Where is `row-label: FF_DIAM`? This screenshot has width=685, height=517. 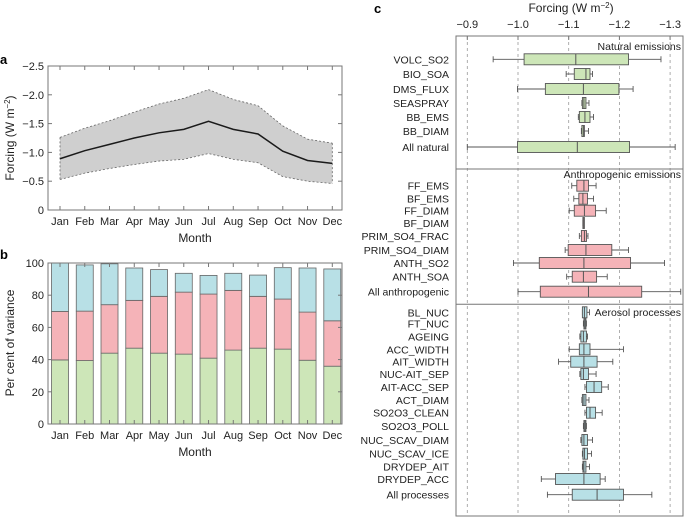
row-label: FF_DIAM is located at coordinates (426, 212).